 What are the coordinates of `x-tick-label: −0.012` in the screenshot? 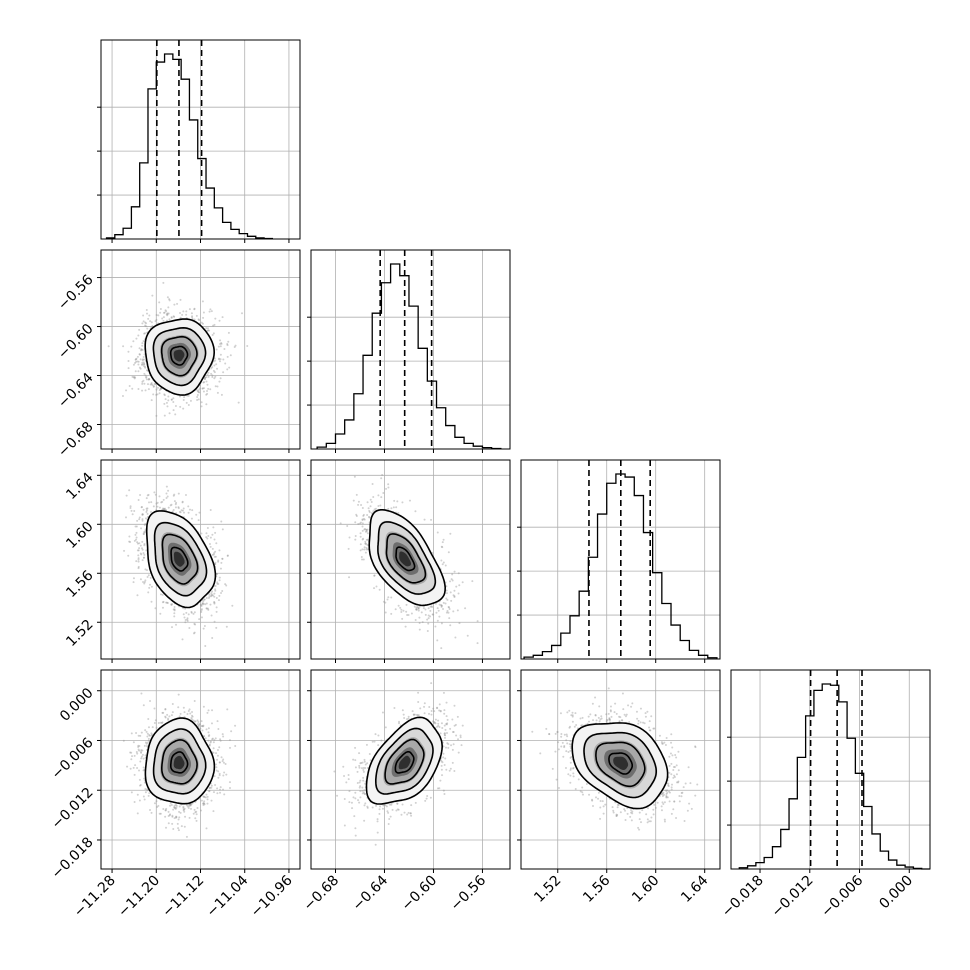 It's located at (793, 897).